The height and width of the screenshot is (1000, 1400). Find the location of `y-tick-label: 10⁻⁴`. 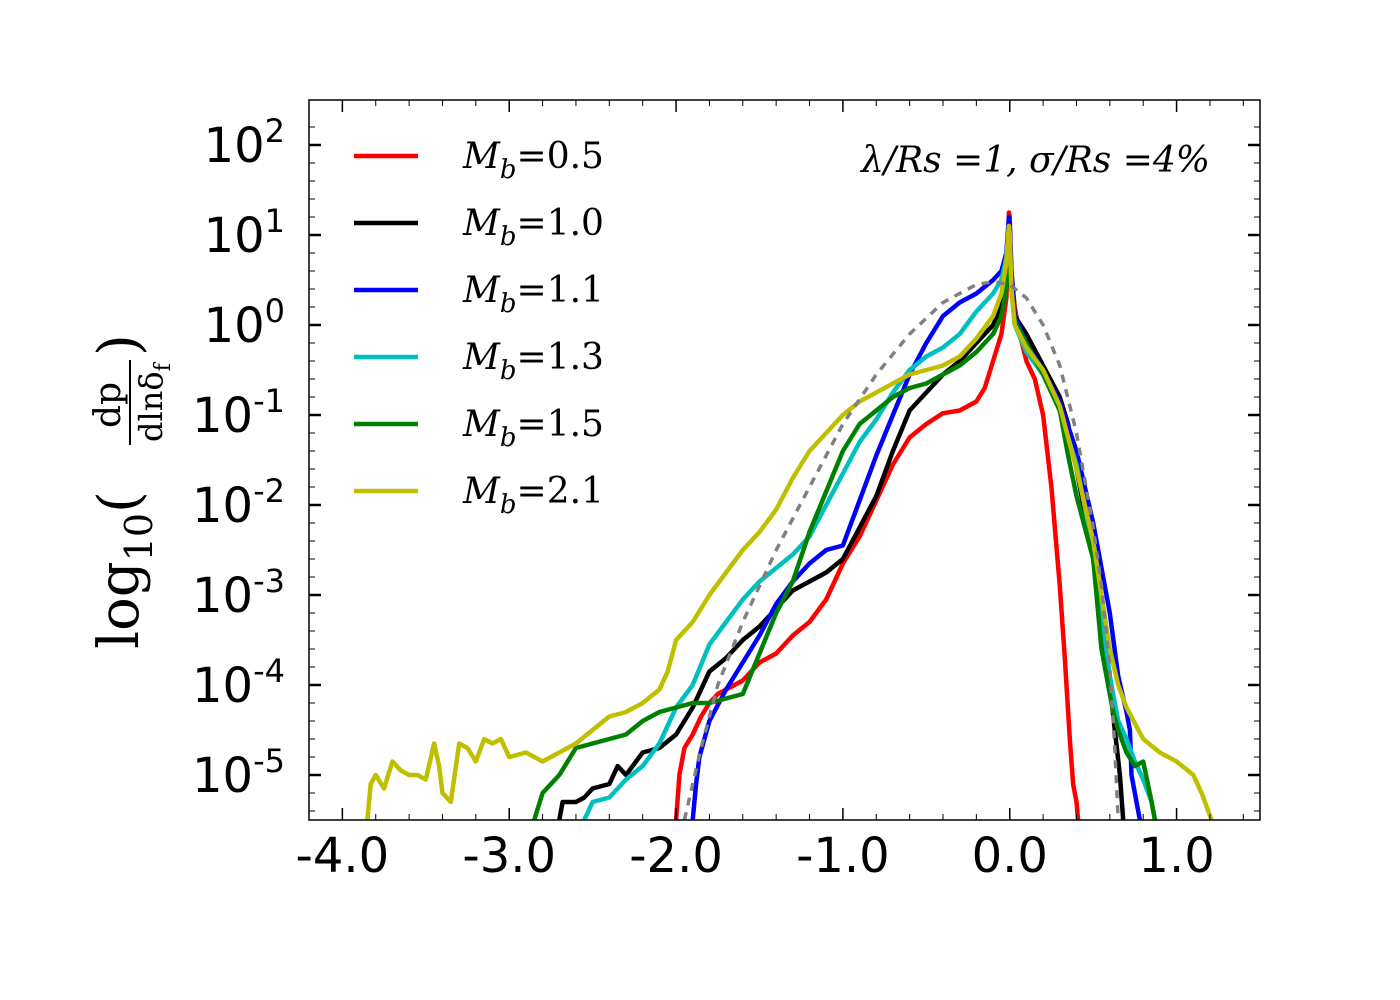

y-tick-label: 10⁻⁴ is located at coordinates (238, 683).